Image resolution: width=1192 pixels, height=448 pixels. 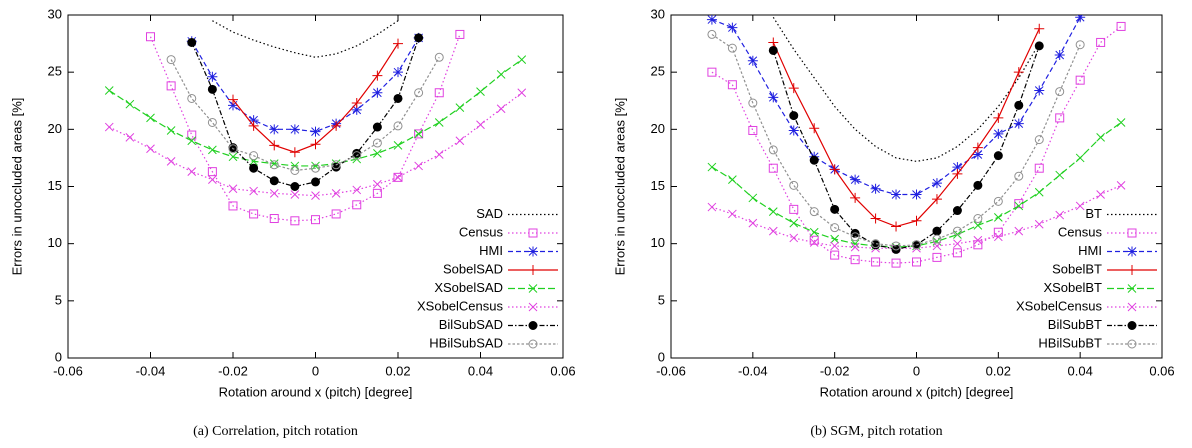 I want to click on legend-label: XSobelSAD, so click(x=468, y=287).